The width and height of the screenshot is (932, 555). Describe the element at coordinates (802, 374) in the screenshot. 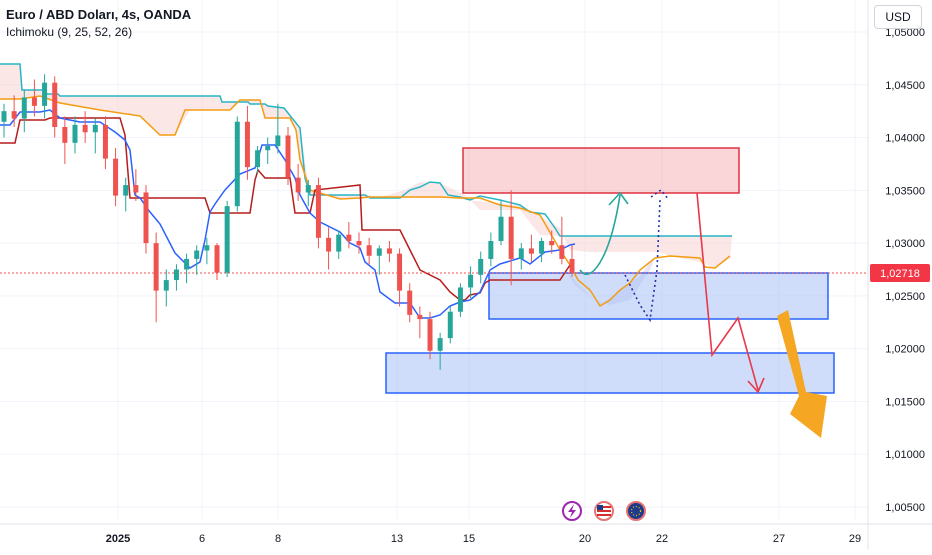

I see `big-down-arrow` at that location.